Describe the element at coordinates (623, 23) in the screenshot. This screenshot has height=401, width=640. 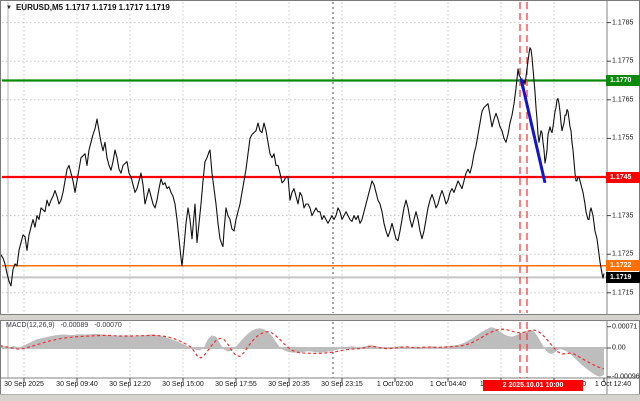
I see `price-axis-label: 1.1785` at that location.